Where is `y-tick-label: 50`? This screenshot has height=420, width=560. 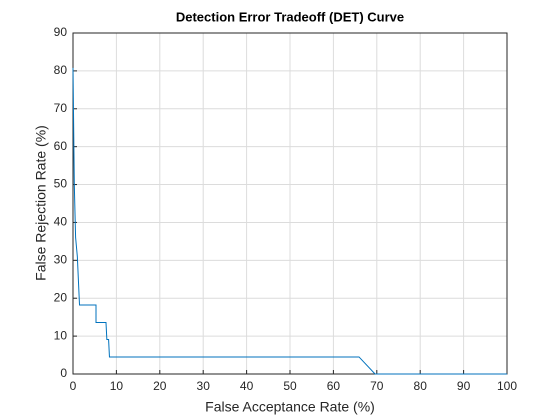
y-tick-label: 50 is located at coordinates (61, 184).